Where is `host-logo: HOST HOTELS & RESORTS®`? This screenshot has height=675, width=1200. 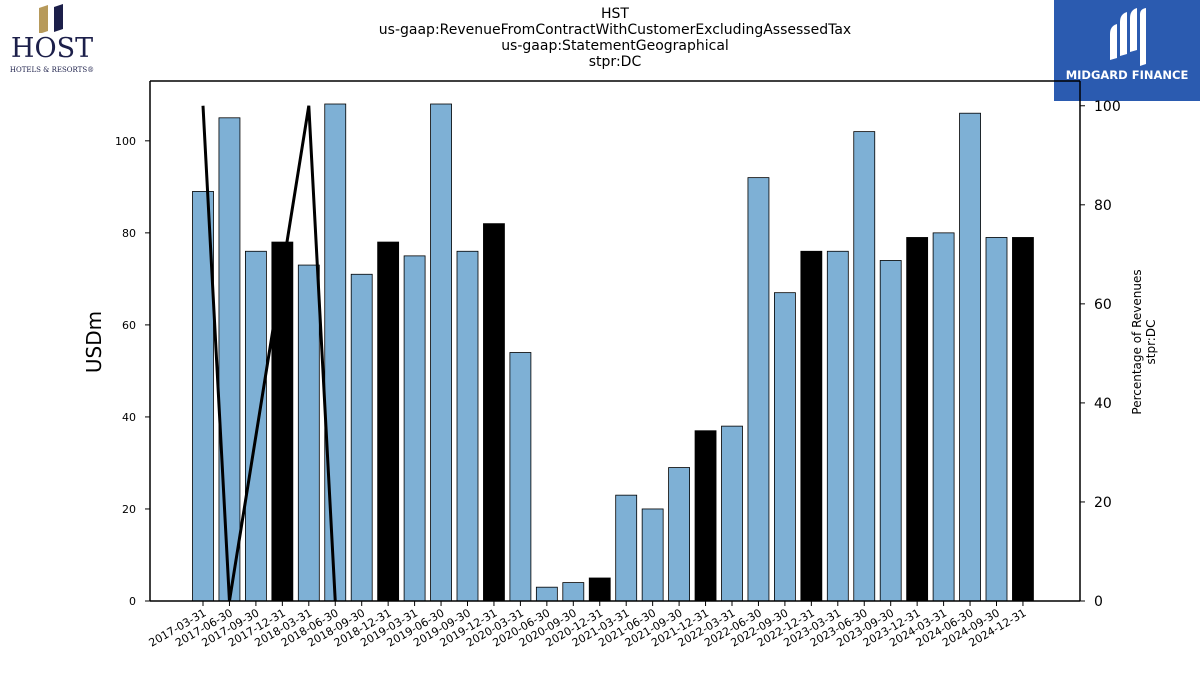
host-logo: HOST HOTELS & RESORTS® is located at coordinates (52, 39).